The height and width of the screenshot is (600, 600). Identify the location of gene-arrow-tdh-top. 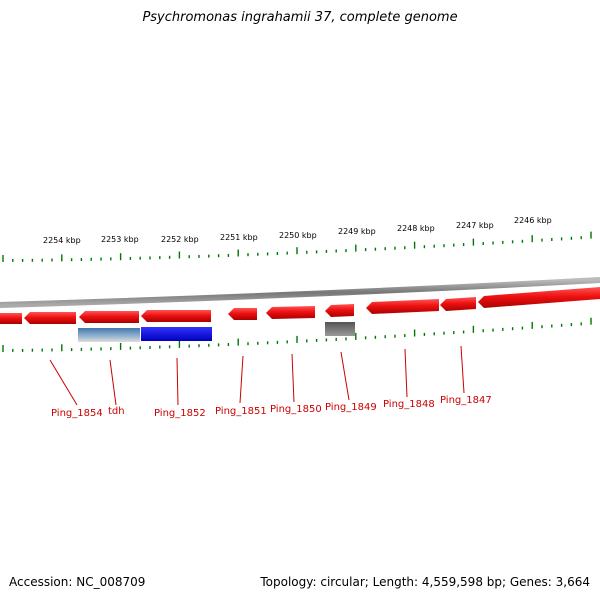
(109, 317).